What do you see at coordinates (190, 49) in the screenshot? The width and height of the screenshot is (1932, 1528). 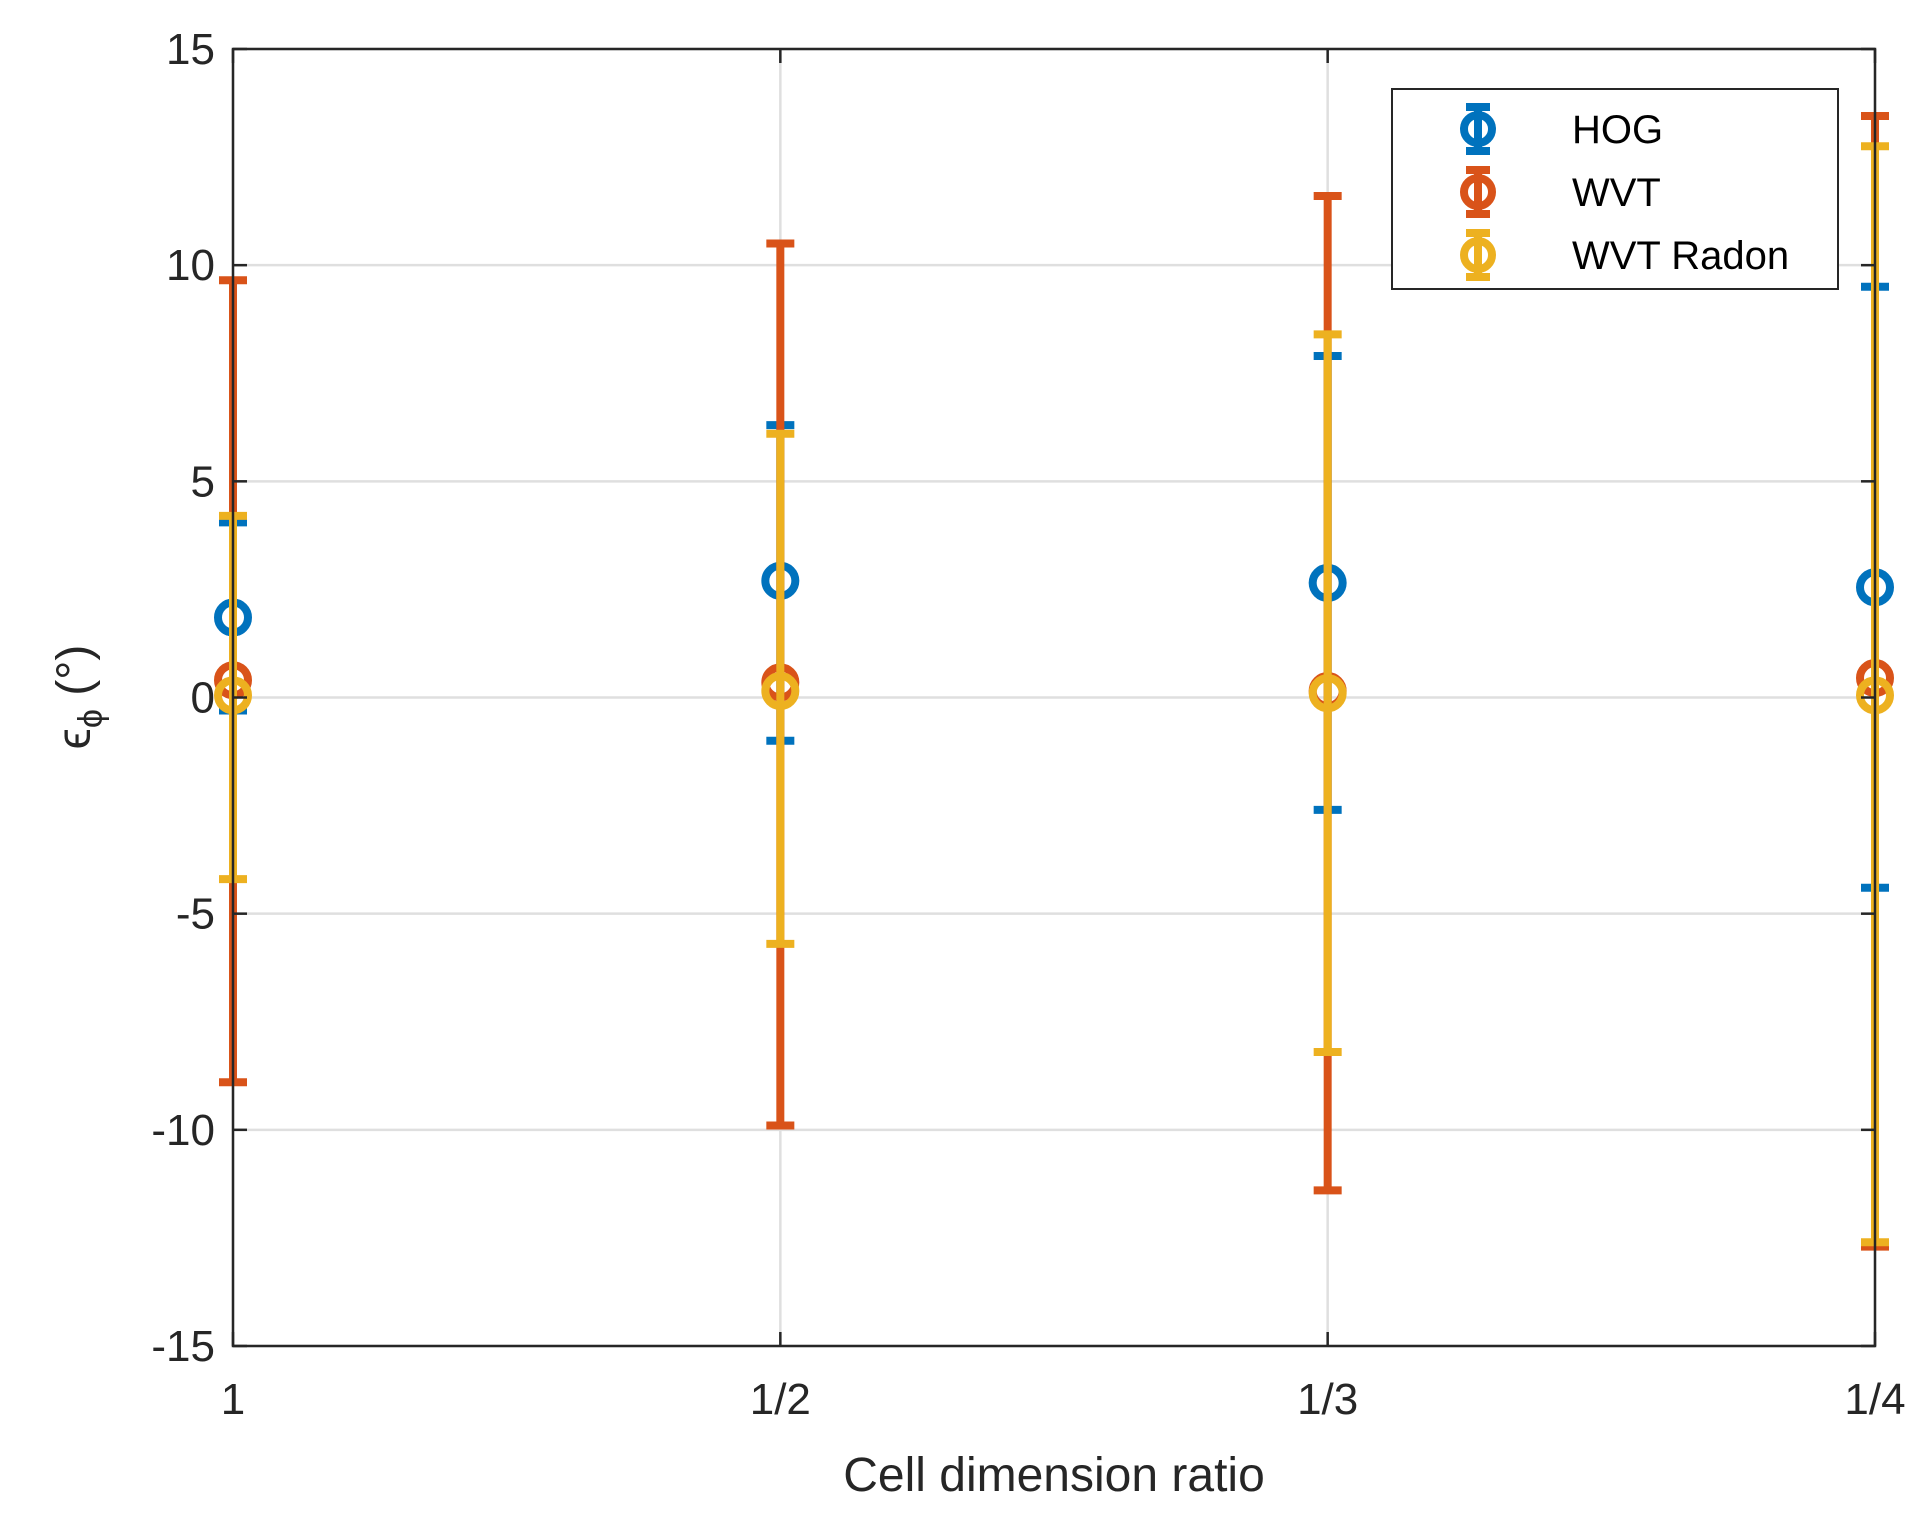 I see `y-tick-label: 15` at bounding box center [190, 49].